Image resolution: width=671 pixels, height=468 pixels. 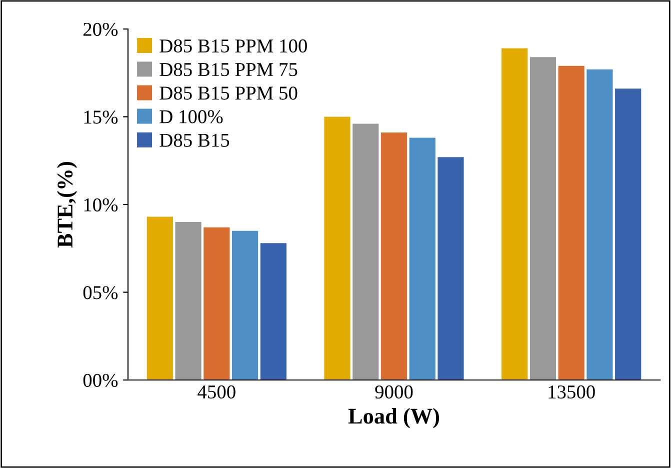 I want to click on legend-label: D85 B15 PPM 50, so click(x=229, y=93).